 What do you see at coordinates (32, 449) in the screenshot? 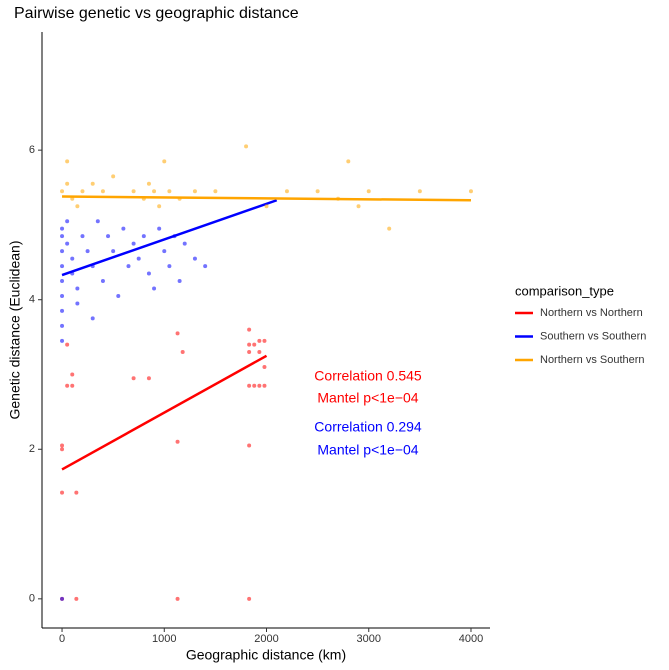
I see `y-tick-label: 2` at bounding box center [32, 449].